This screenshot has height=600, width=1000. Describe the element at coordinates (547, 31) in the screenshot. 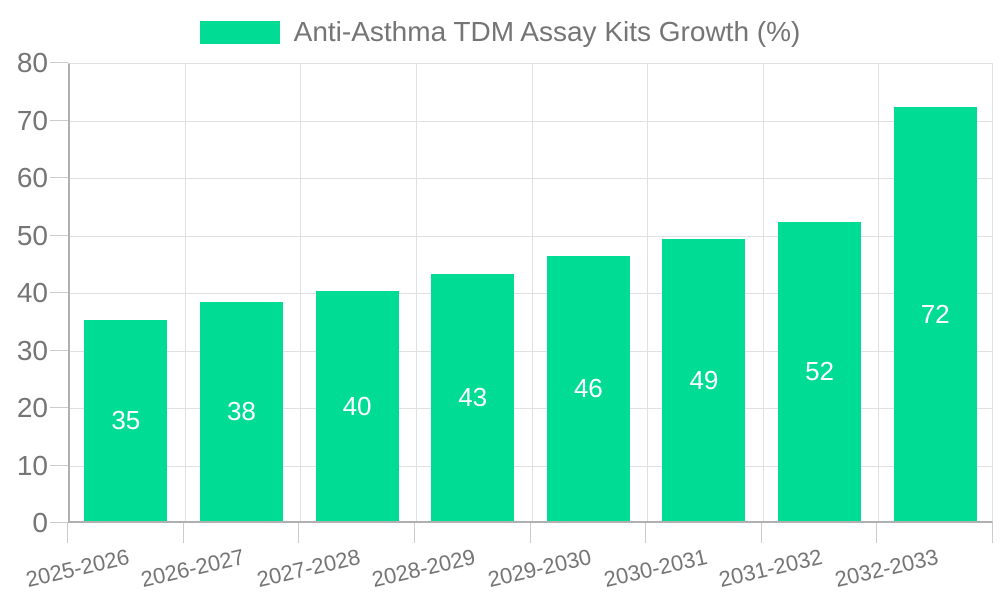

I see `legend-label: Anti-Asthma TDM Assay Kits Growth (%)` at that location.